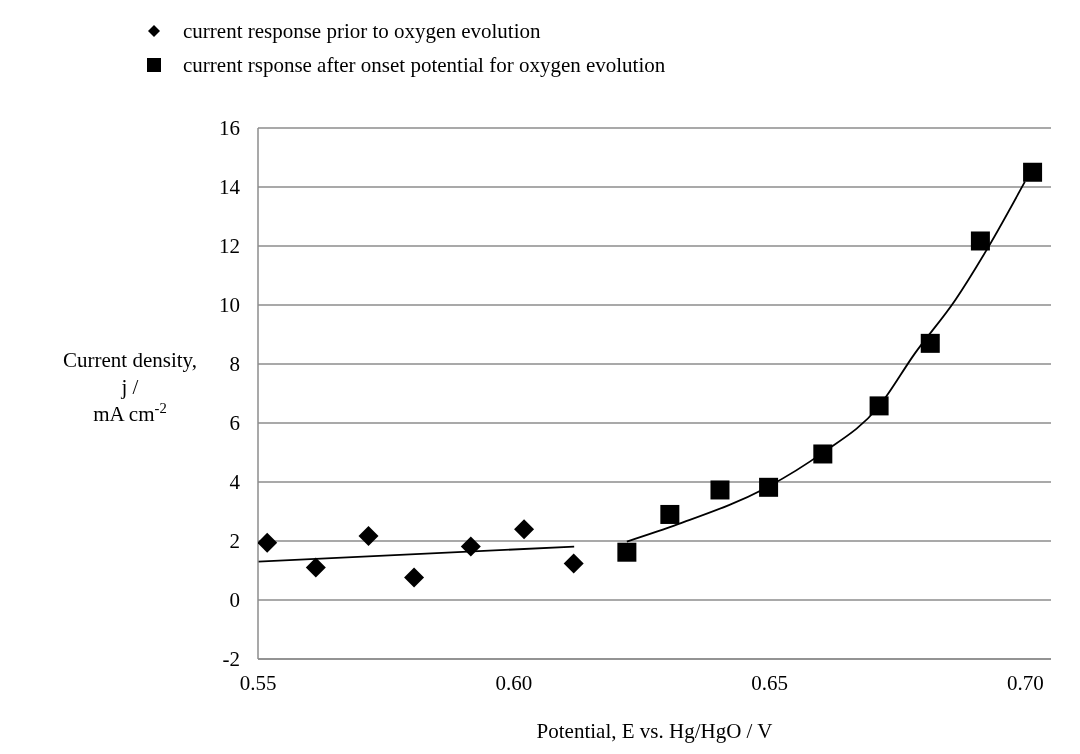 The height and width of the screenshot is (754, 1080). Describe the element at coordinates (1025, 682) in the screenshot. I see `x-tick-label: 0.70` at that location.